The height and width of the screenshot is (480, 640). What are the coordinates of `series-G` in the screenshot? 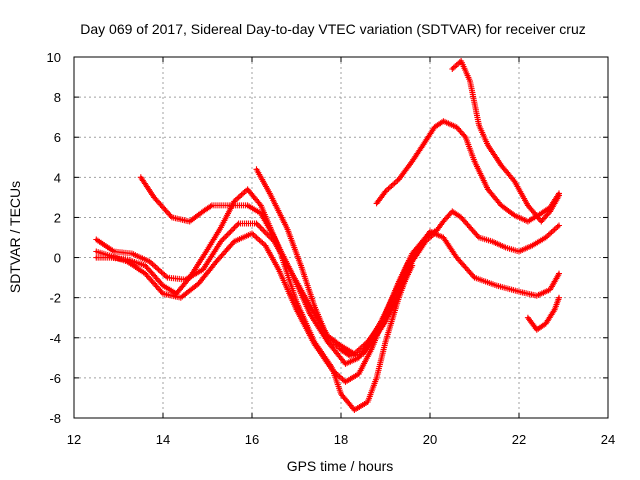 It's located at (496, 231).